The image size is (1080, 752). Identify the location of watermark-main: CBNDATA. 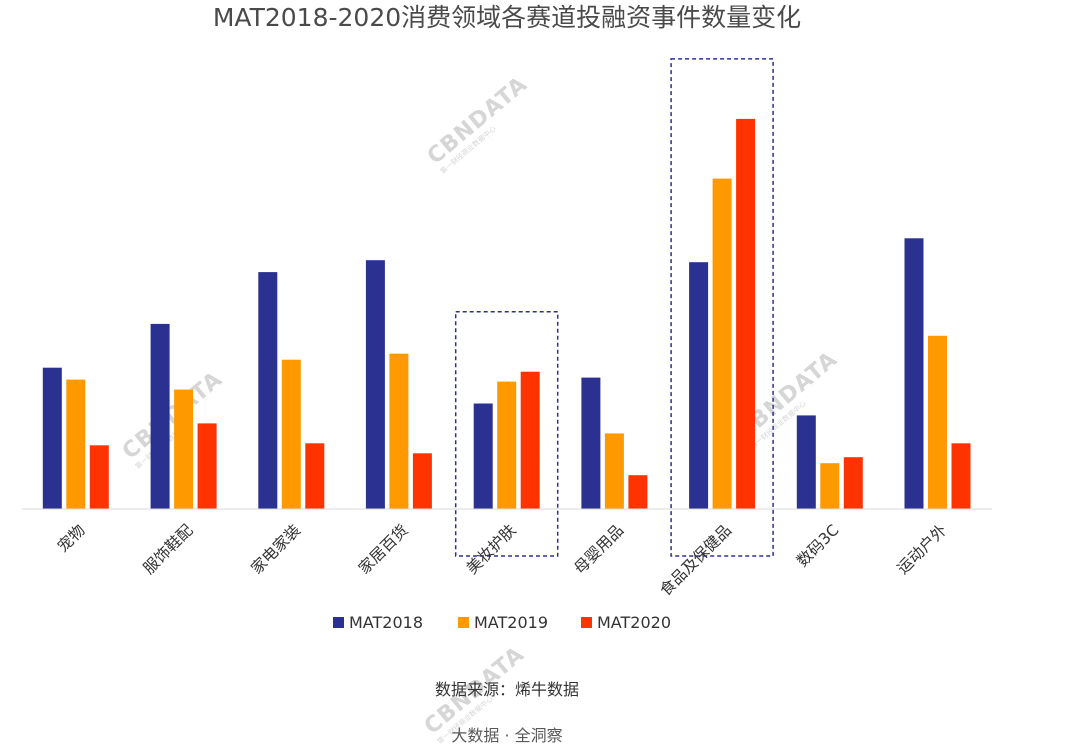
(478, 121).